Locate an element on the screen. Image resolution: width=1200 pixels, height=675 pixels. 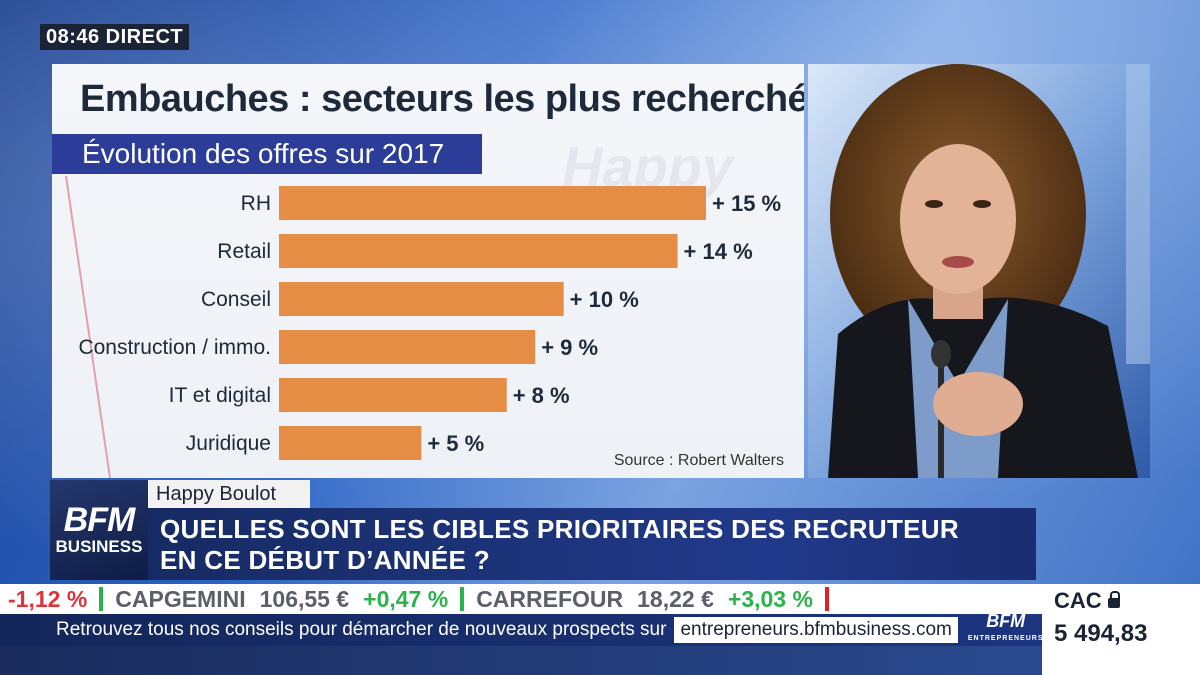
index-name: CAC is located at coordinates (1121, 601).